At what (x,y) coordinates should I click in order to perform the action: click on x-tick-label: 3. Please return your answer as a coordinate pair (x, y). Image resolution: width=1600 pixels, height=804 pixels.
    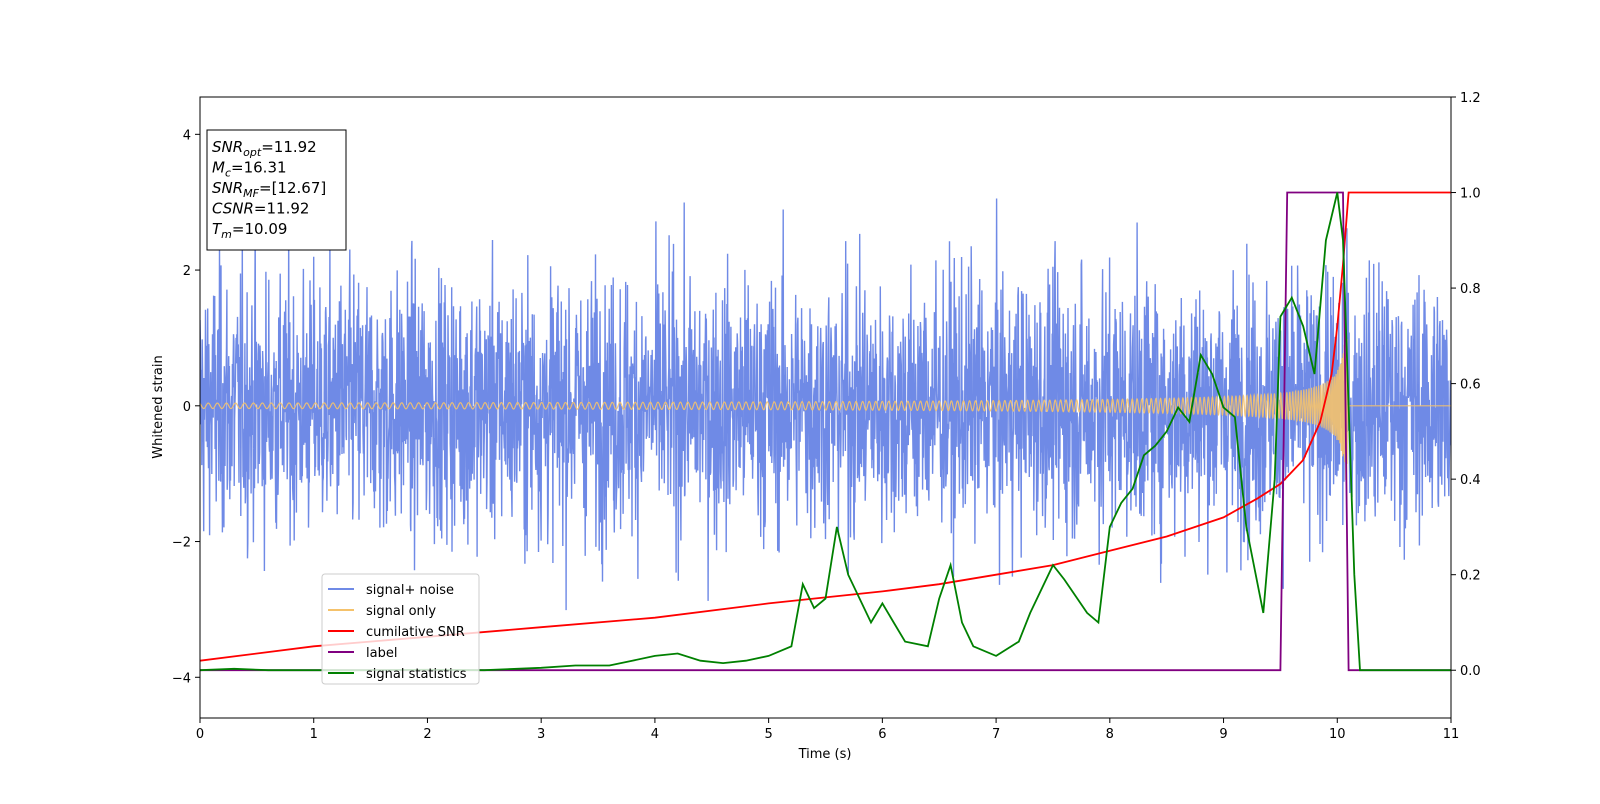
    Looking at the image, I should click on (541, 734).